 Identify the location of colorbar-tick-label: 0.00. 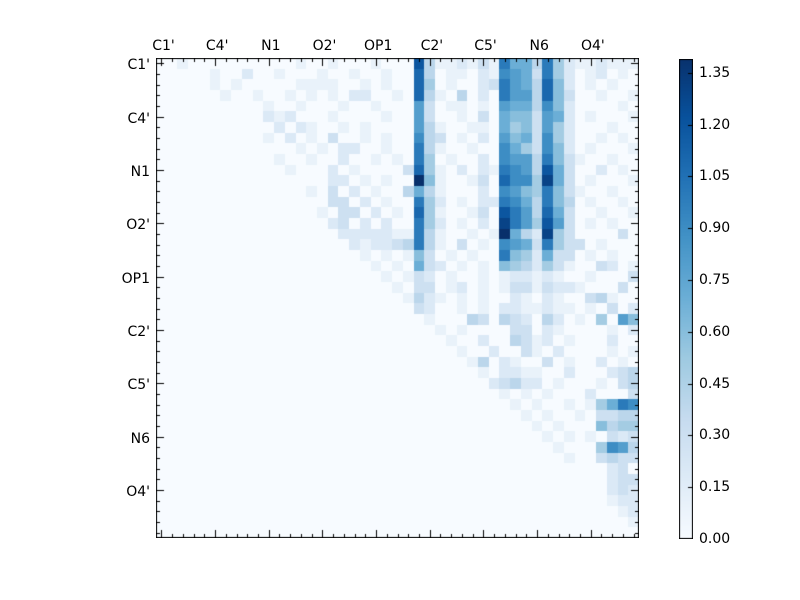
(715, 539).